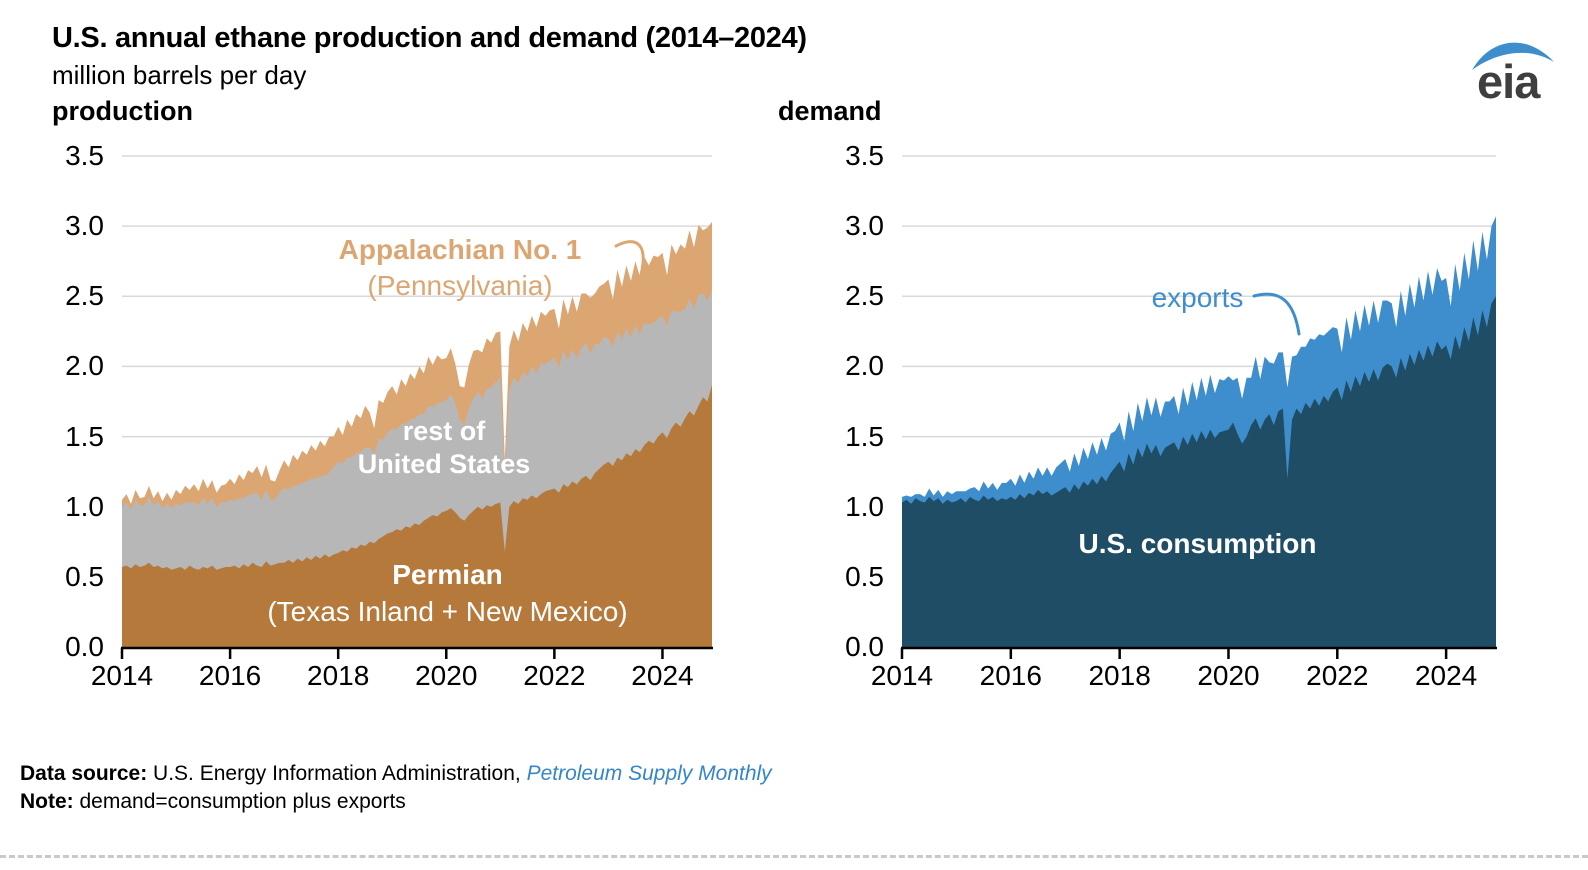 This screenshot has height=870, width=1588. What do you see at coordinates (47, 801) in the screenshot?
I see `note-label: Note:` at bounding box center [47, 801].